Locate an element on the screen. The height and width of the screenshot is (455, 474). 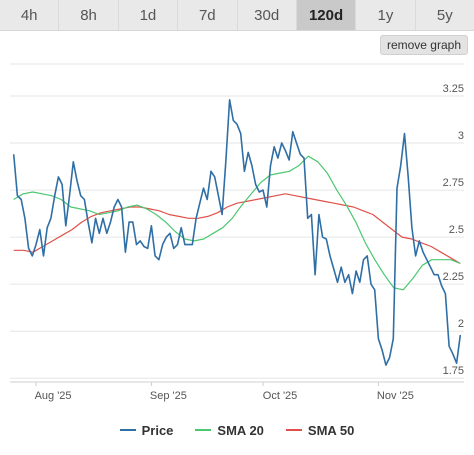
x-tick-label: Sep '25 is located at coordinates (168, 396).